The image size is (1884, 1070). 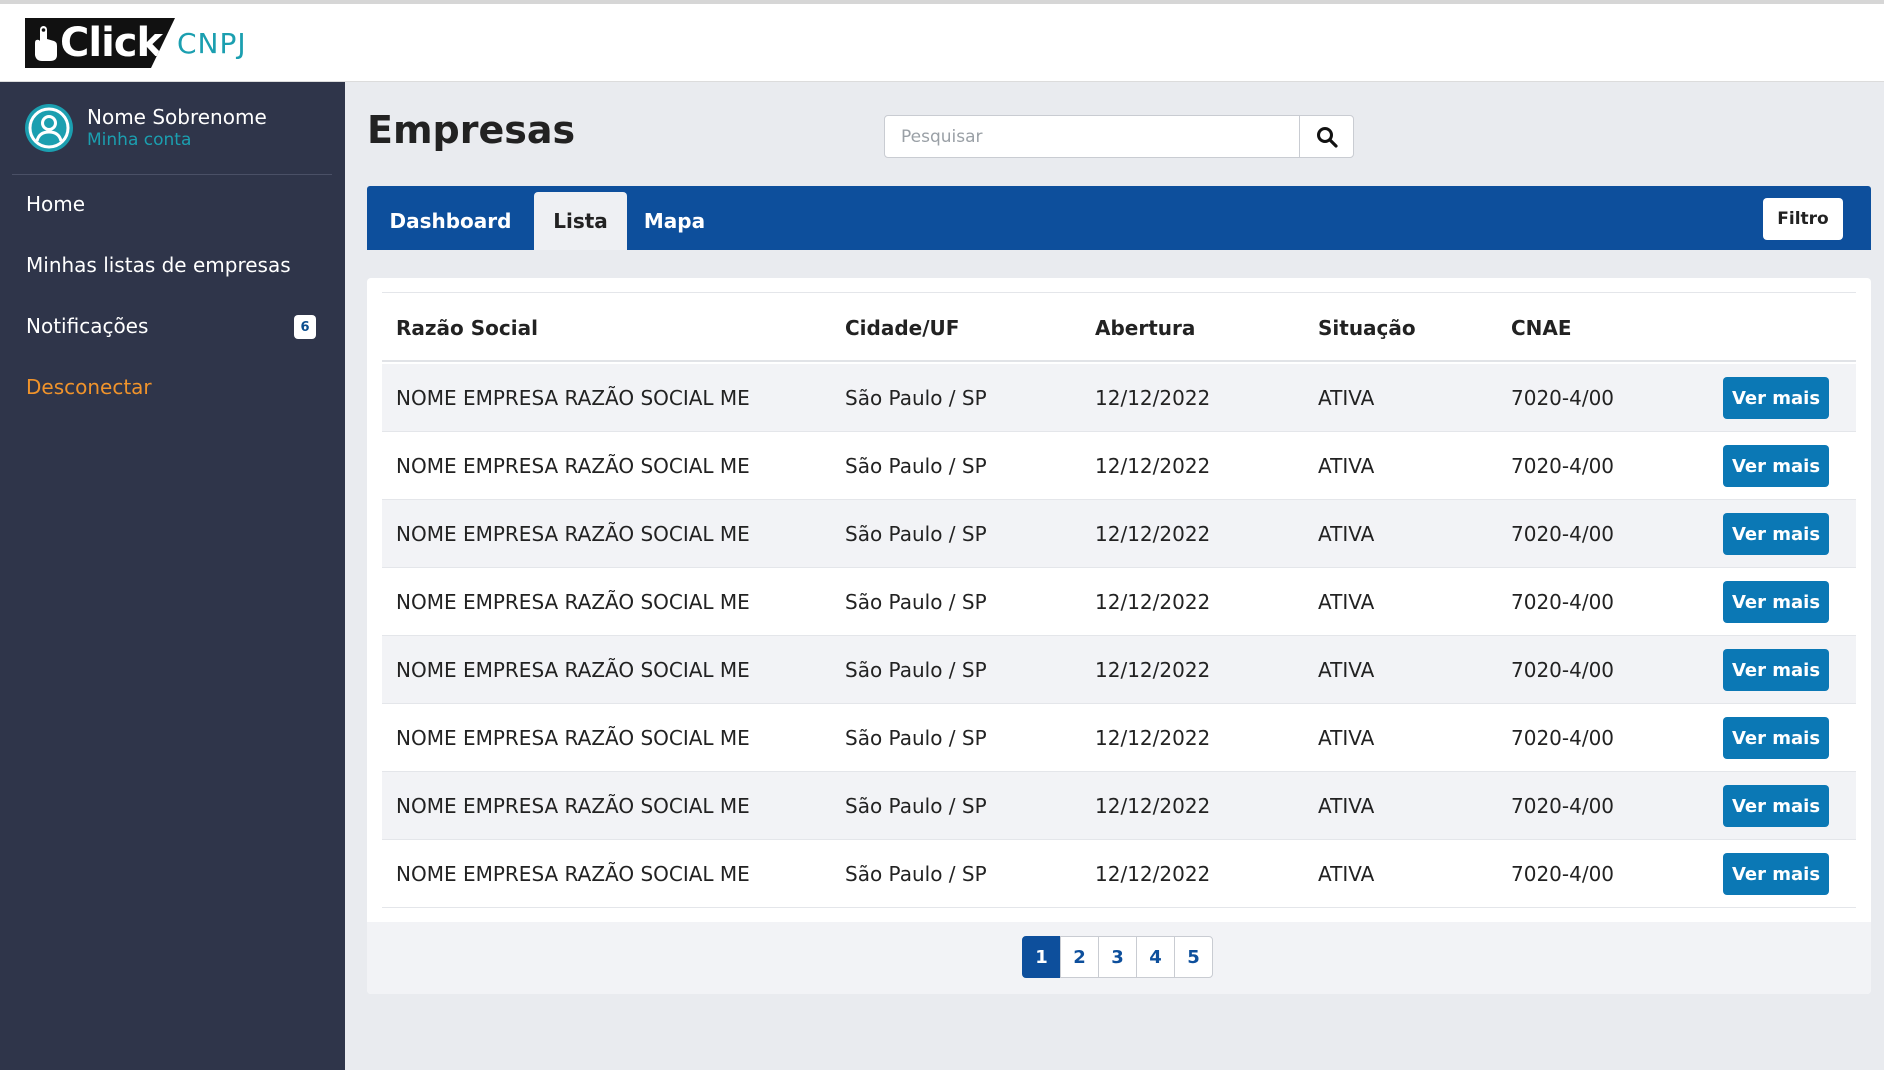 I want to click on search-button, so click(x=1326, y=136).